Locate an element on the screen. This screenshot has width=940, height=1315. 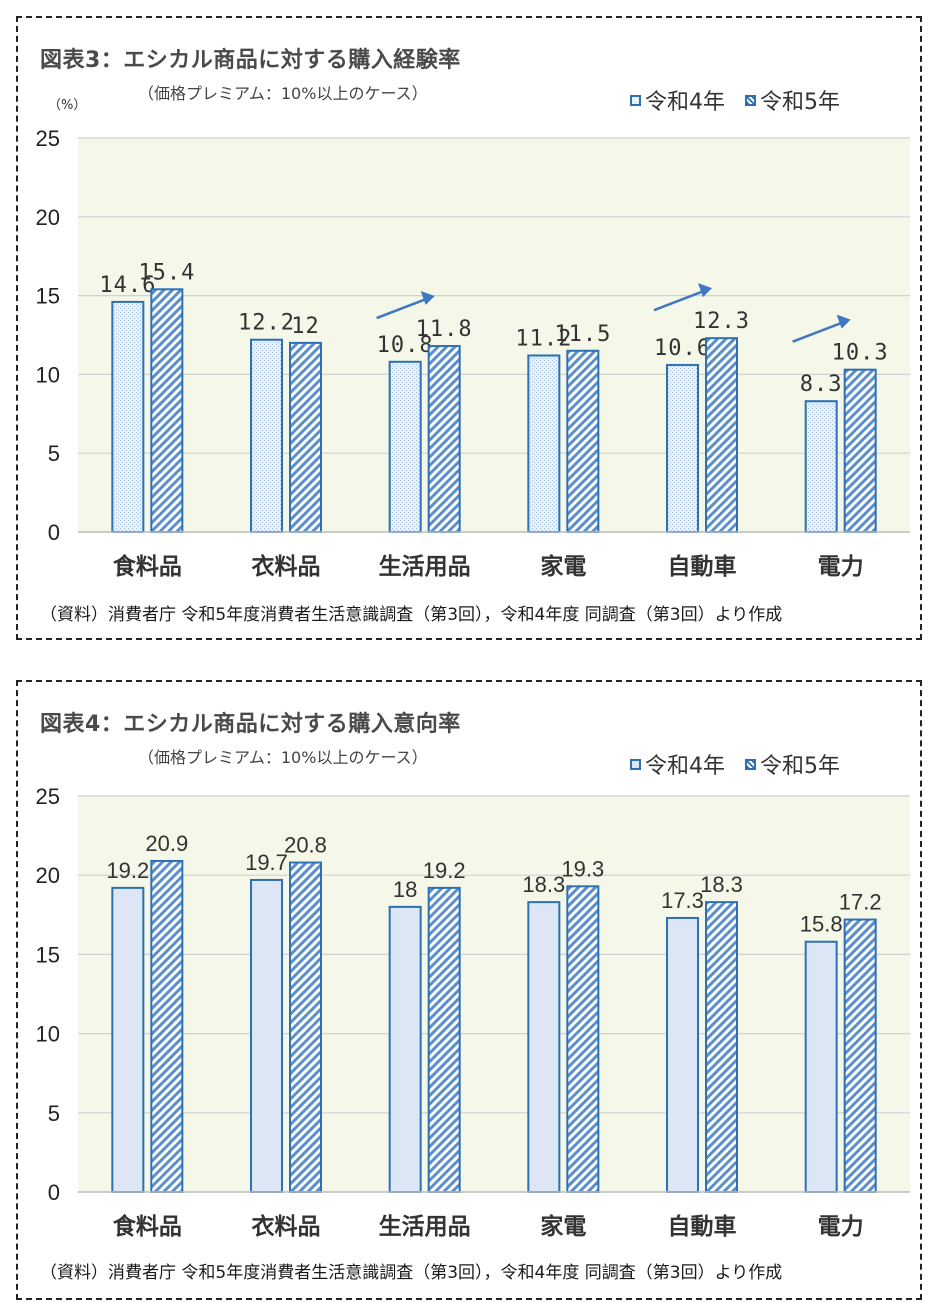
data-label: 18 is located at coordinates (405, 889).